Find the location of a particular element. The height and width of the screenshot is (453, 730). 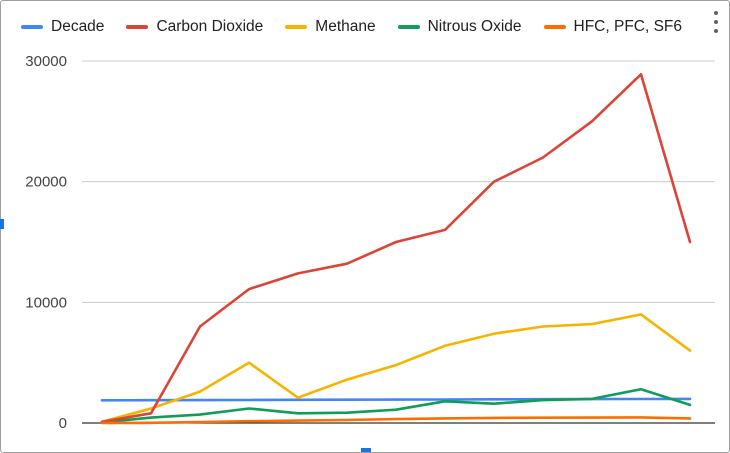

legend-item-methane: Methane is located at coordinates (330, 27).